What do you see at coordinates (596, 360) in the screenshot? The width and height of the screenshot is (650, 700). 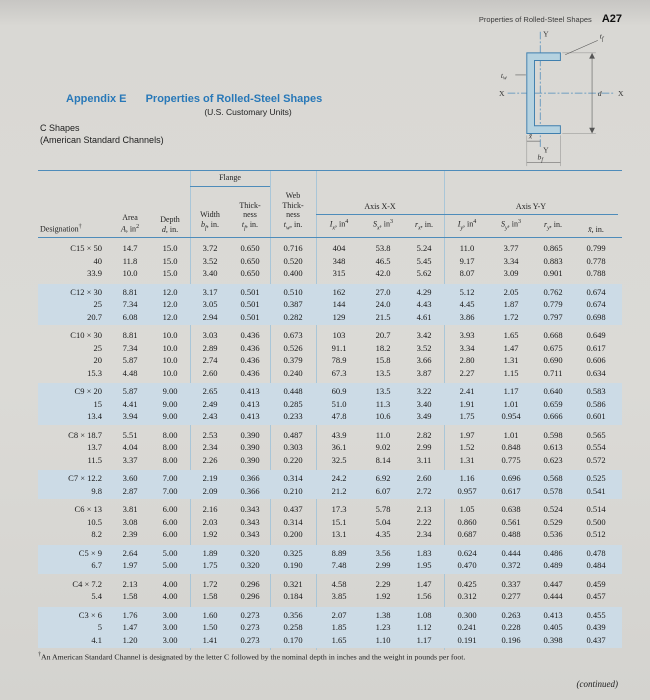 I see `table-cell: 0.606` at bounding box center [596, 360].